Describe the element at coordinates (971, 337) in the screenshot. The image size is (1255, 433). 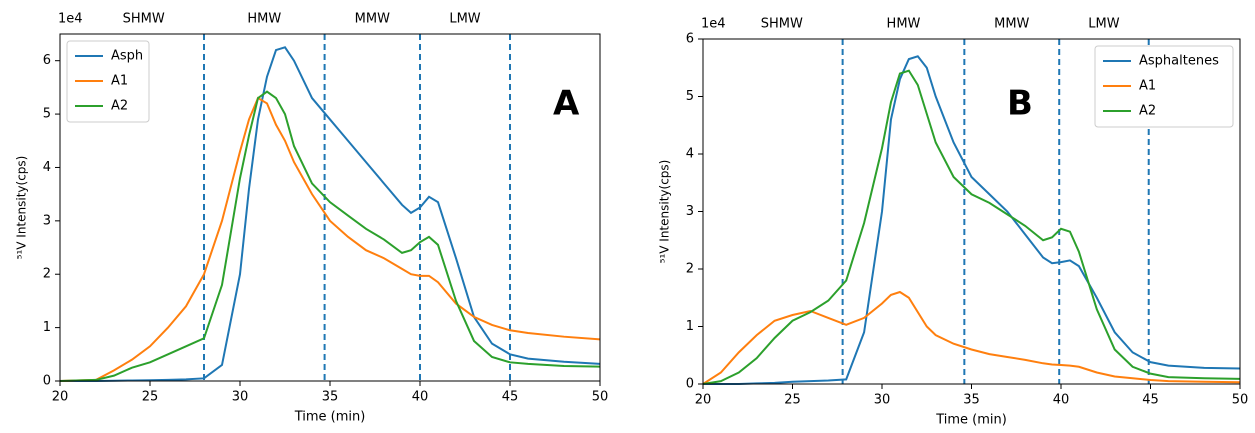
I see `data-line` at that location.